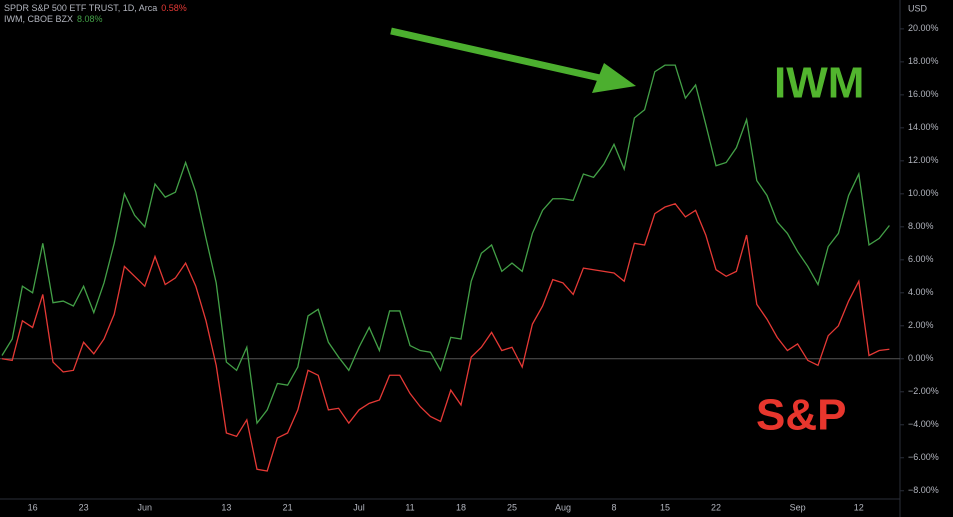  I want to click on y-tick-label: 10.00%, so click(923, 193).